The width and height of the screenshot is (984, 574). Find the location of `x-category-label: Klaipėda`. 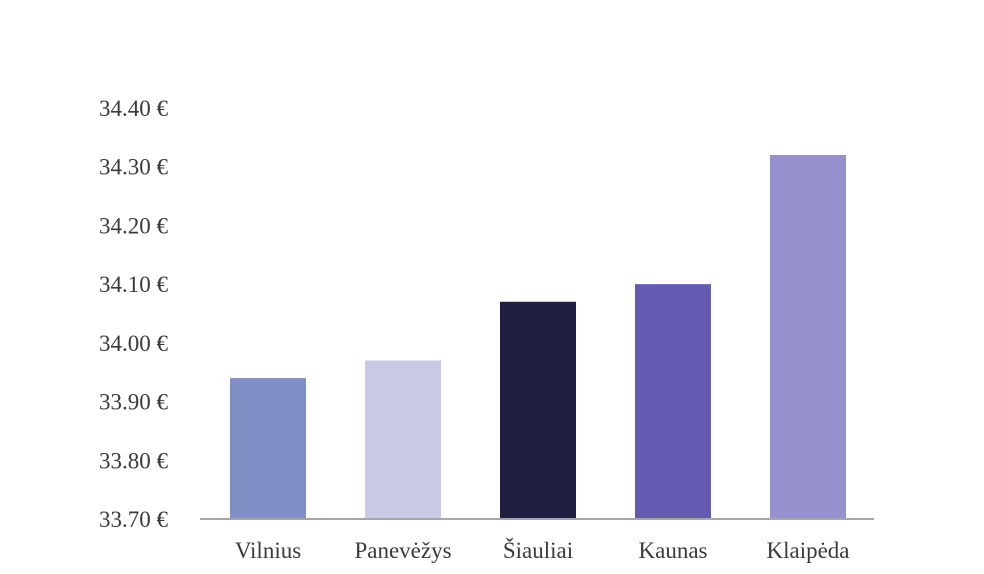

x-category-label: Klaipėda is located at coordinates (807, 550).